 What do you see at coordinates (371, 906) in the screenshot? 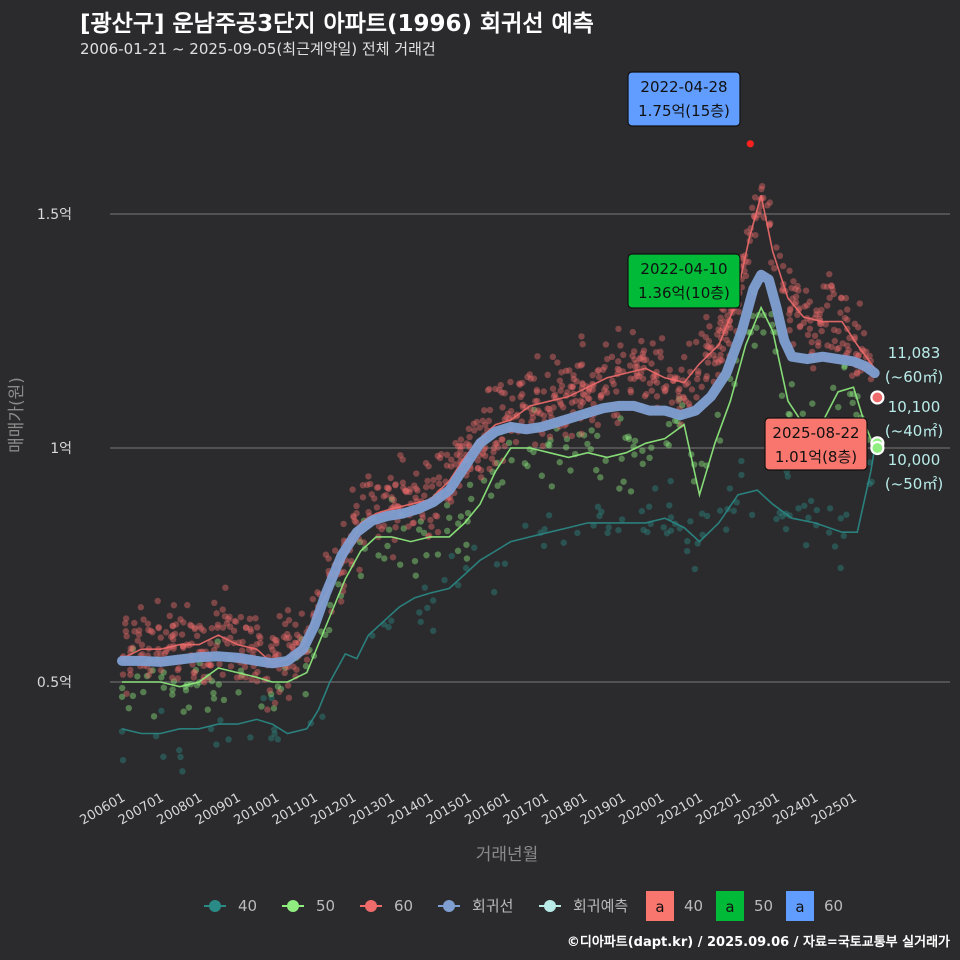
I see `legend-swatch` at bounding box center [371, 906].